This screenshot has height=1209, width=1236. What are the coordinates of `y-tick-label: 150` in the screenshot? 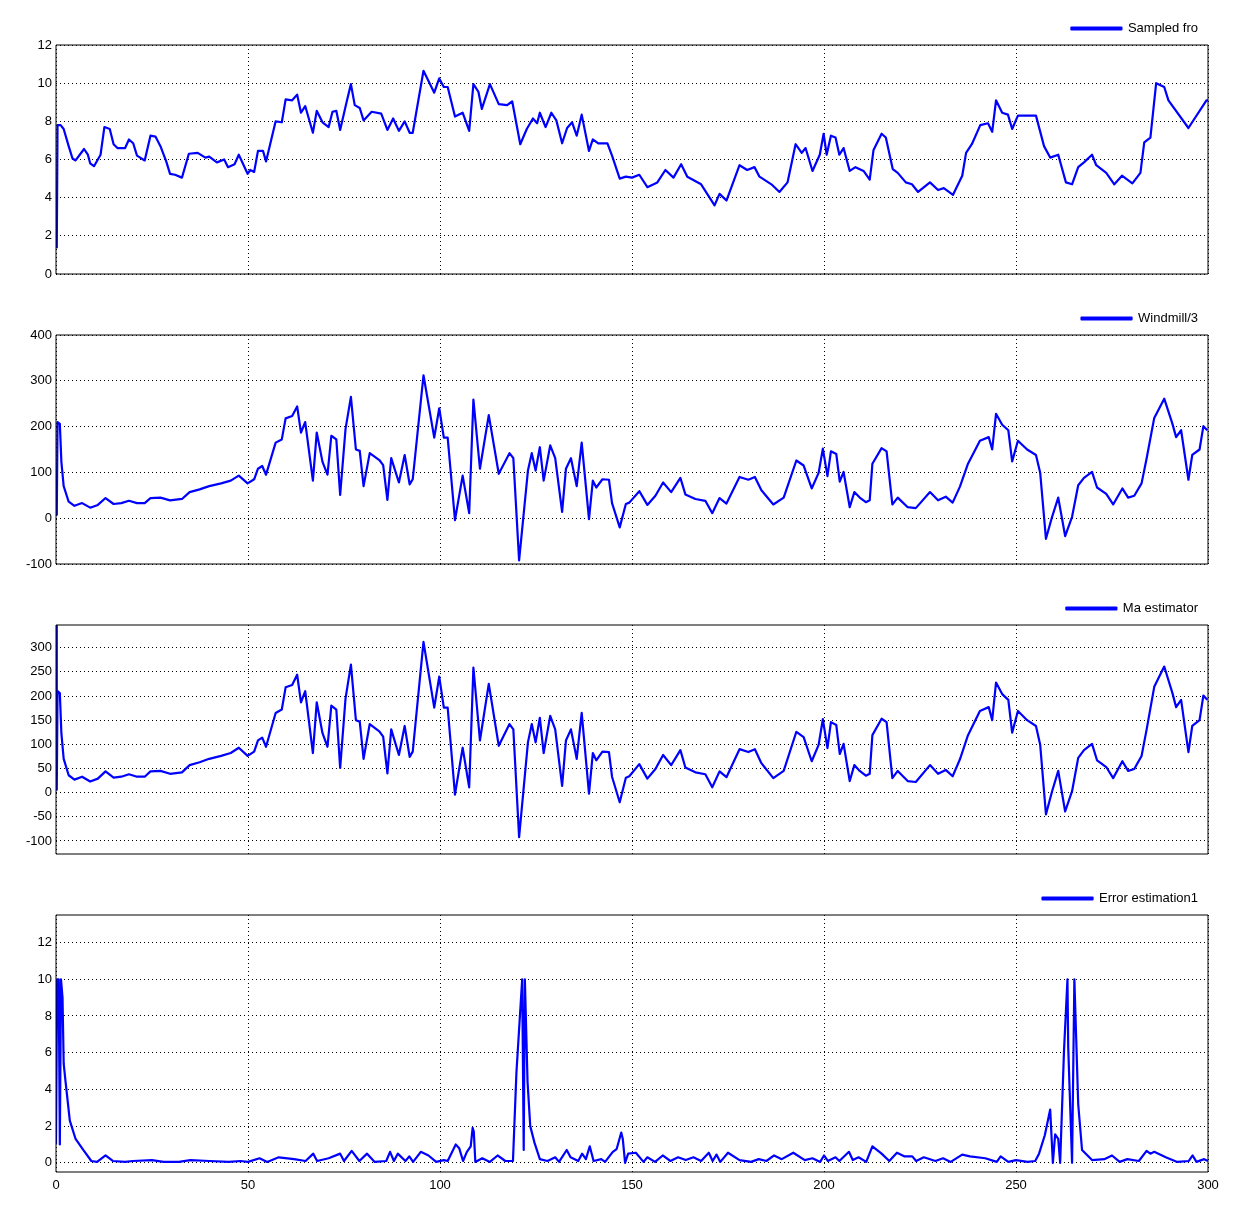 It's located at (41, 719).